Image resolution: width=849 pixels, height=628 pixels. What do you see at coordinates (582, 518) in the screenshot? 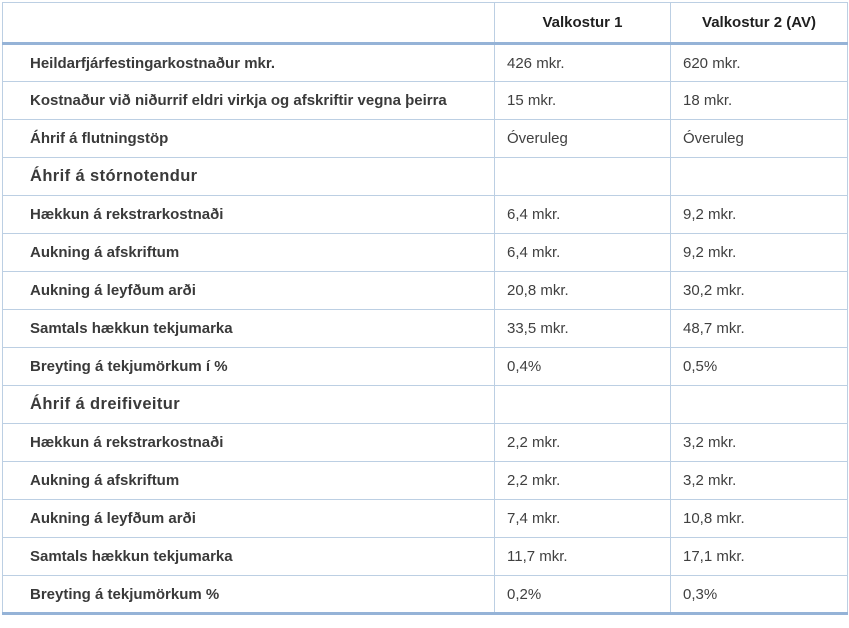
I see `valkostur1-value-cell: 7,4 mkr.` at bounding box center [582, 518].